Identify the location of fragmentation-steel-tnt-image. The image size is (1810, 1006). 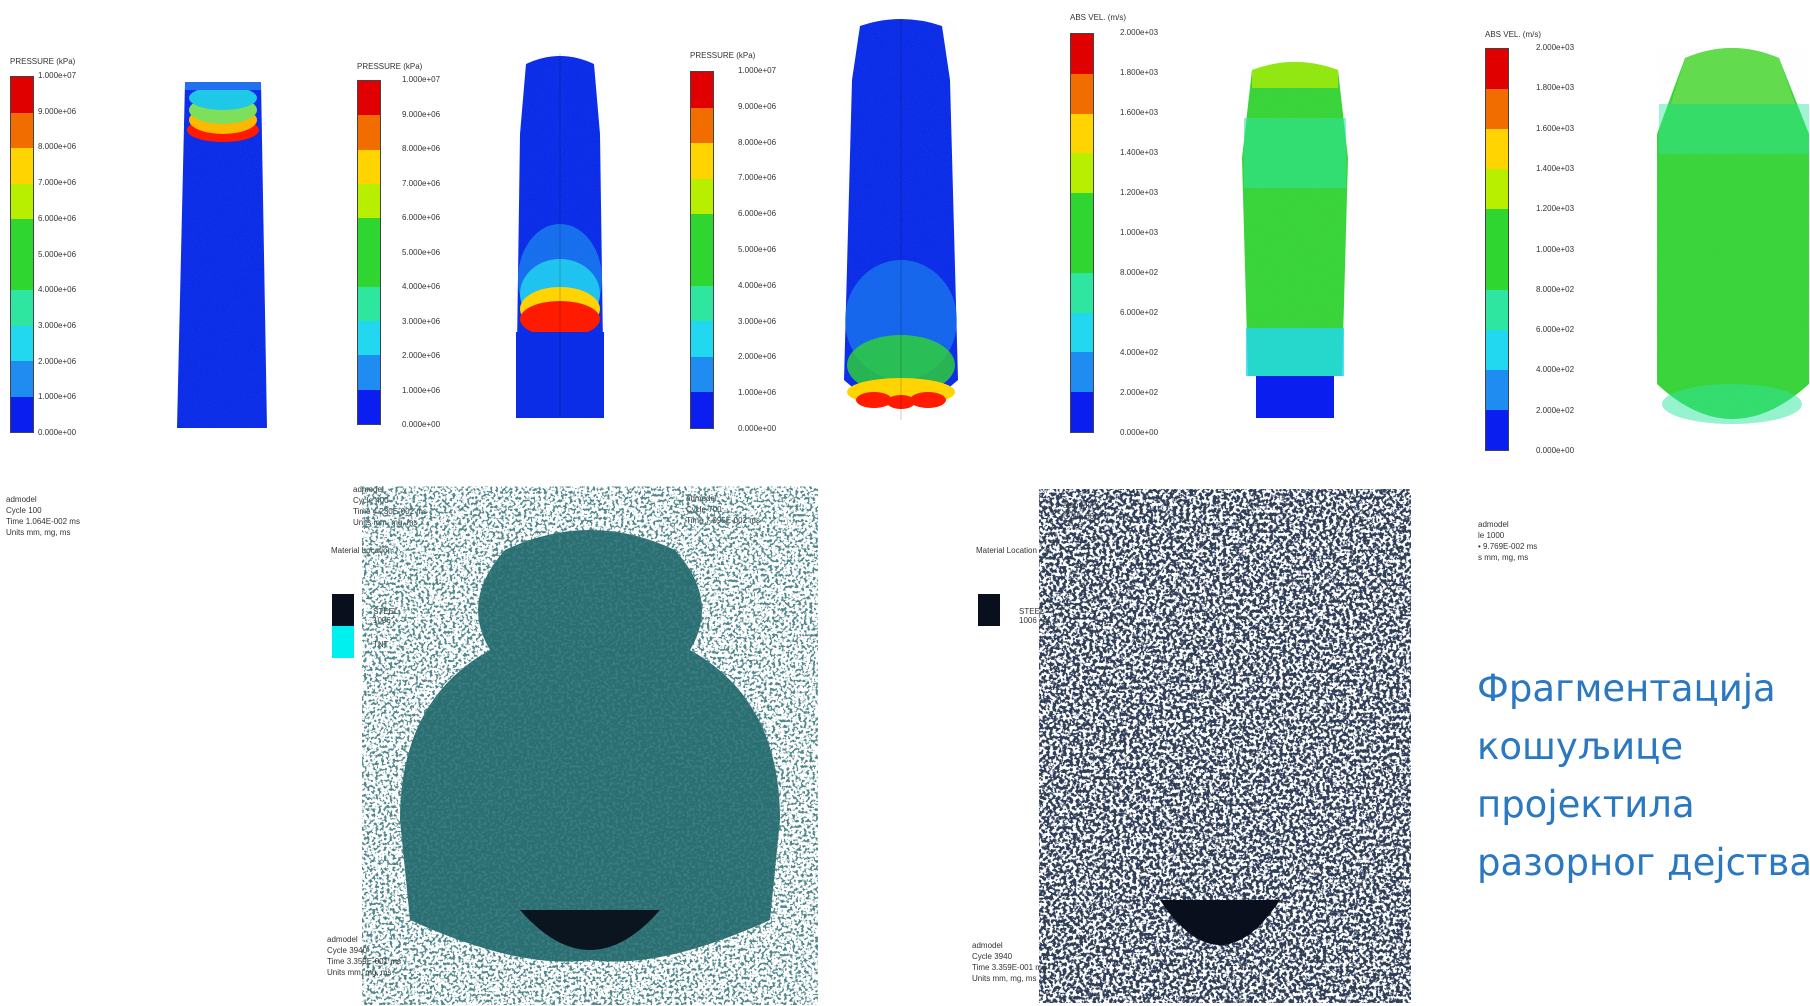
(590, 746).